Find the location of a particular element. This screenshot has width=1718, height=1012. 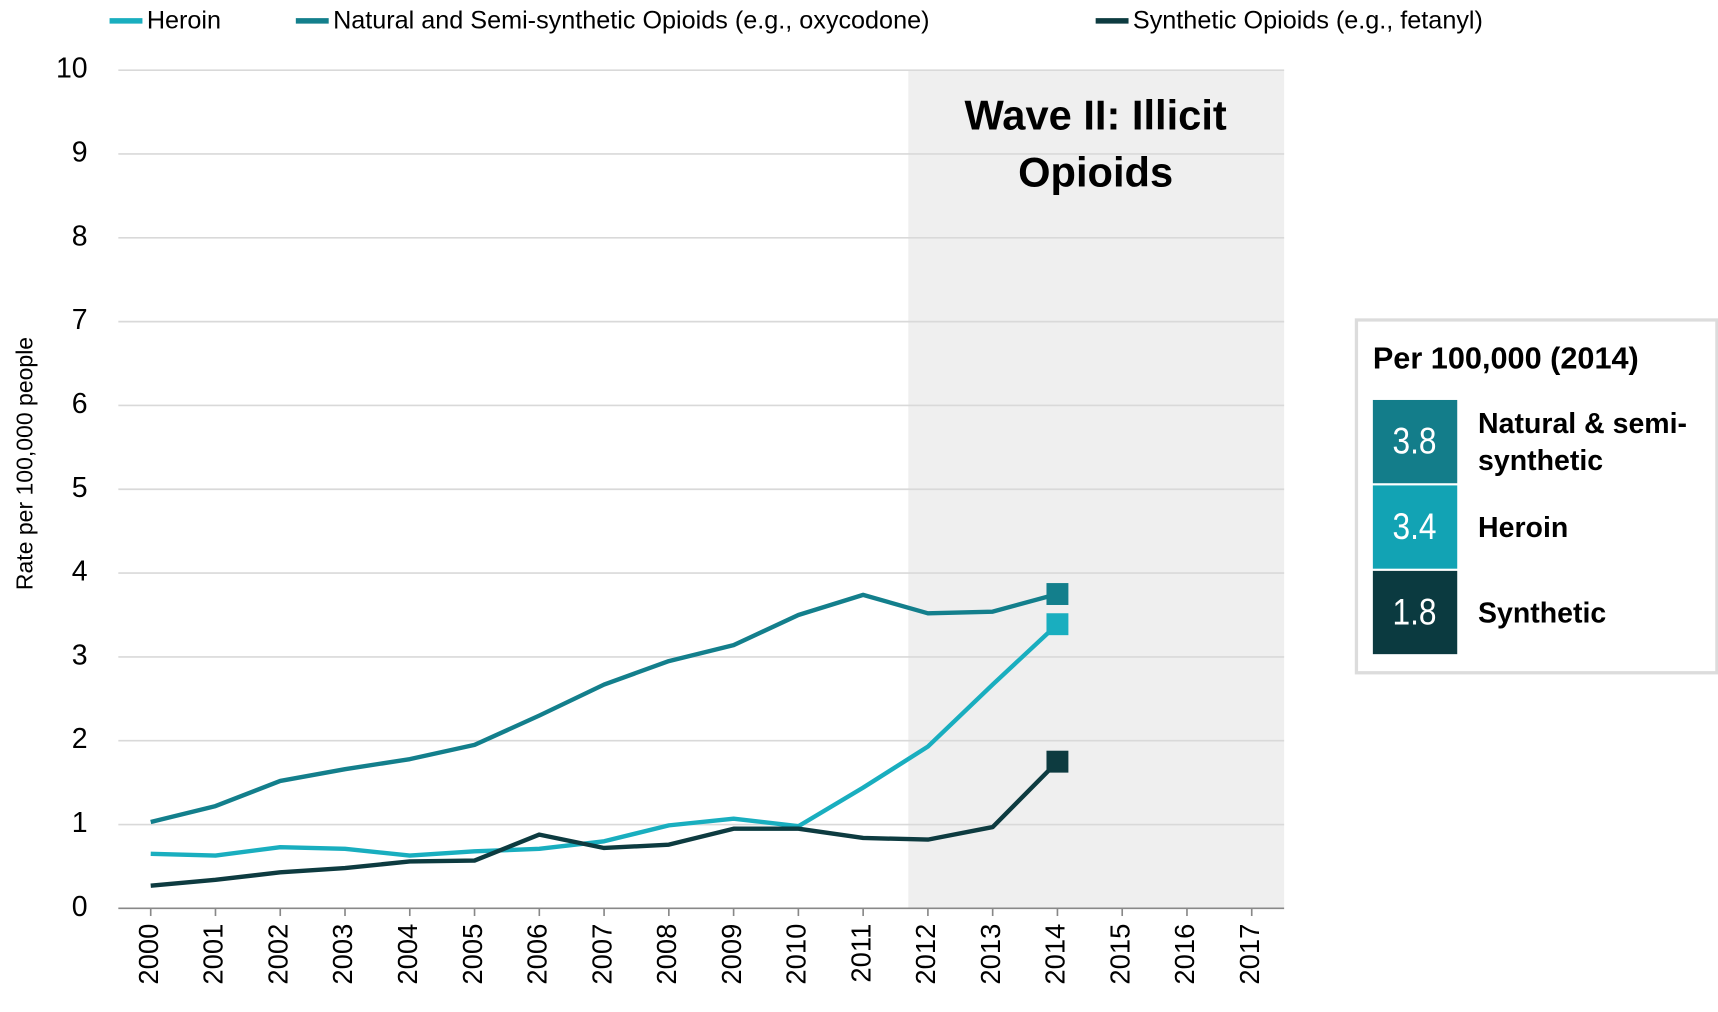

x-tick-label: 2001 is located at coordinates (213, 954).